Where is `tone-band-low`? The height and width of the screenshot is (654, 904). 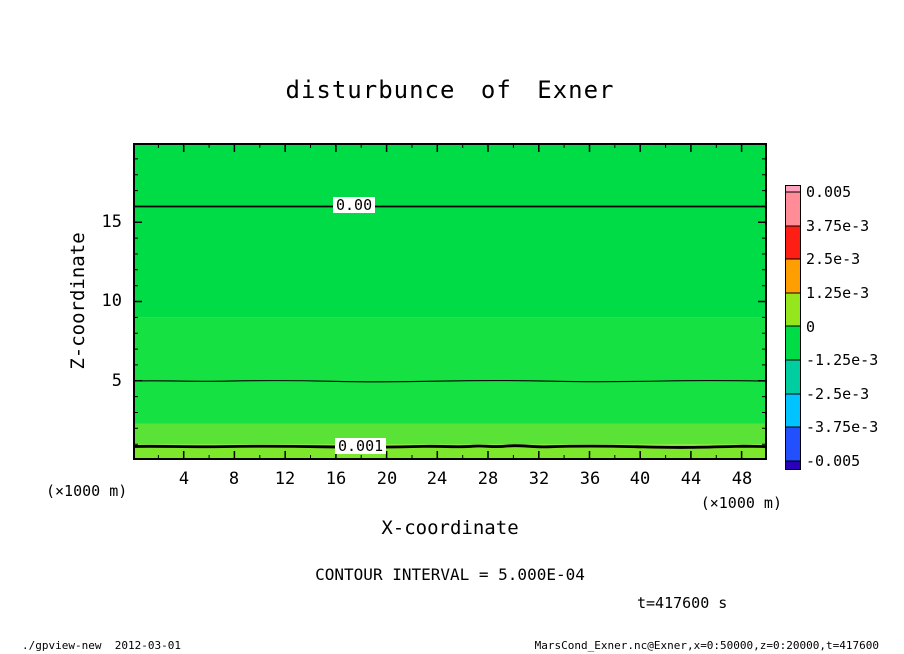
tone-band-low is located at coordinates (450, 434).